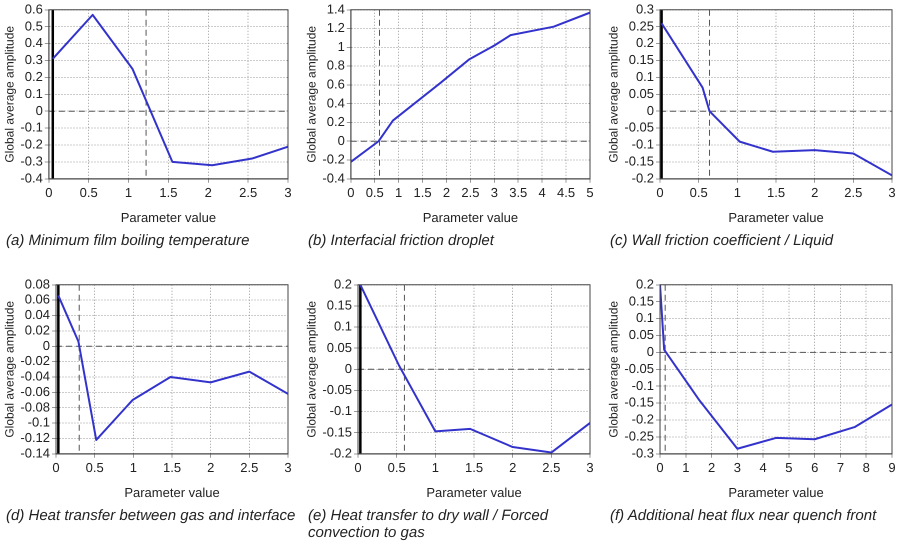  What do you see at coordinates (335, 28) in the screenshot?
I see `y-tick-label: 1.2` at bounding box center [335, 28].